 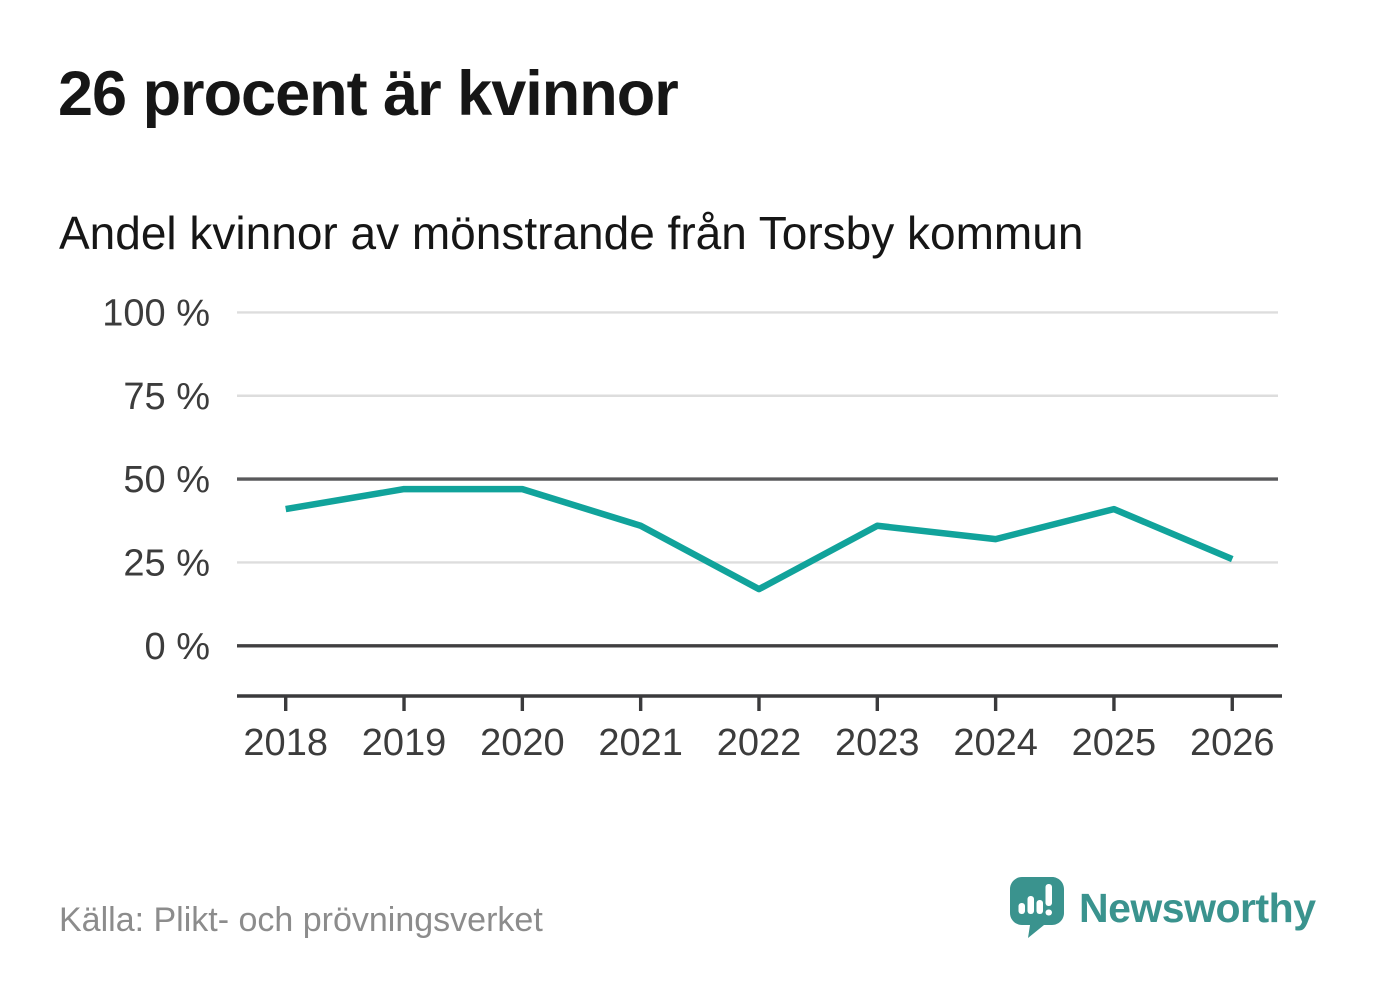 I want to click on x-tick-label: 2025, so click(x=1114, y=743).